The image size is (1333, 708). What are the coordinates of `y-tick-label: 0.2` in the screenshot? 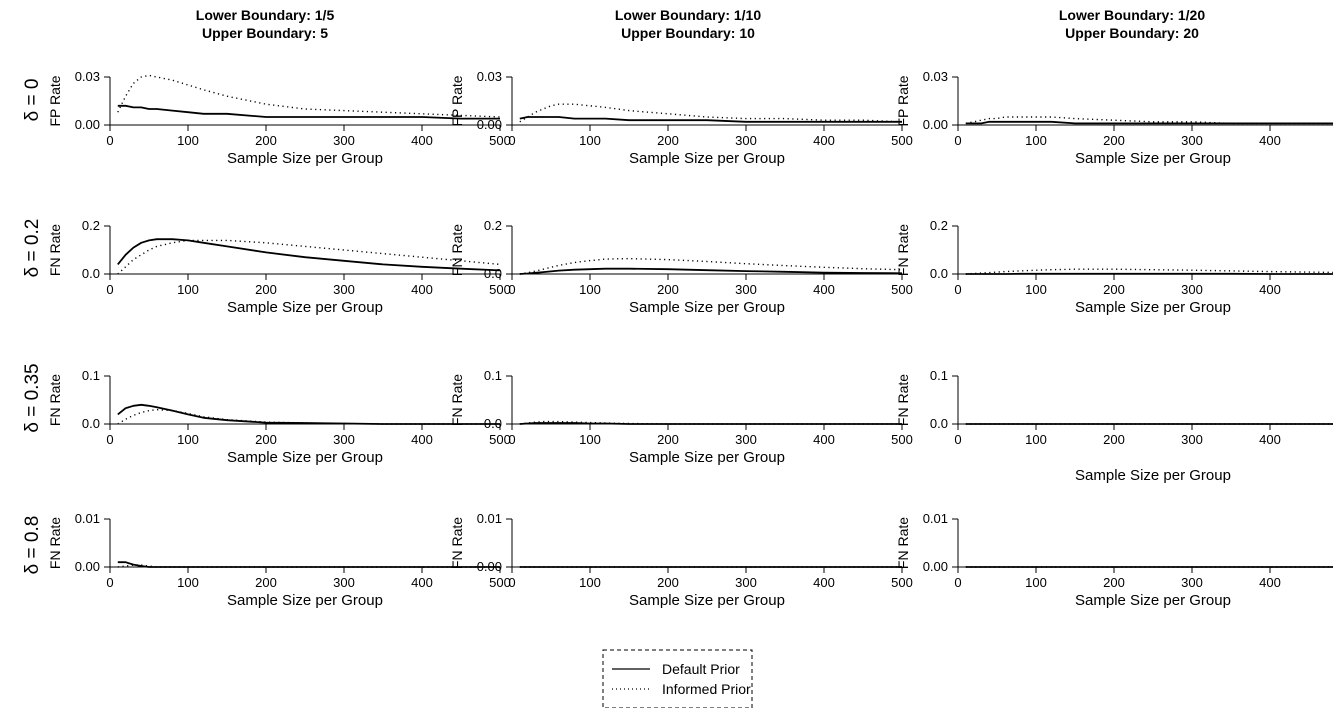 It's located at (939, 225).